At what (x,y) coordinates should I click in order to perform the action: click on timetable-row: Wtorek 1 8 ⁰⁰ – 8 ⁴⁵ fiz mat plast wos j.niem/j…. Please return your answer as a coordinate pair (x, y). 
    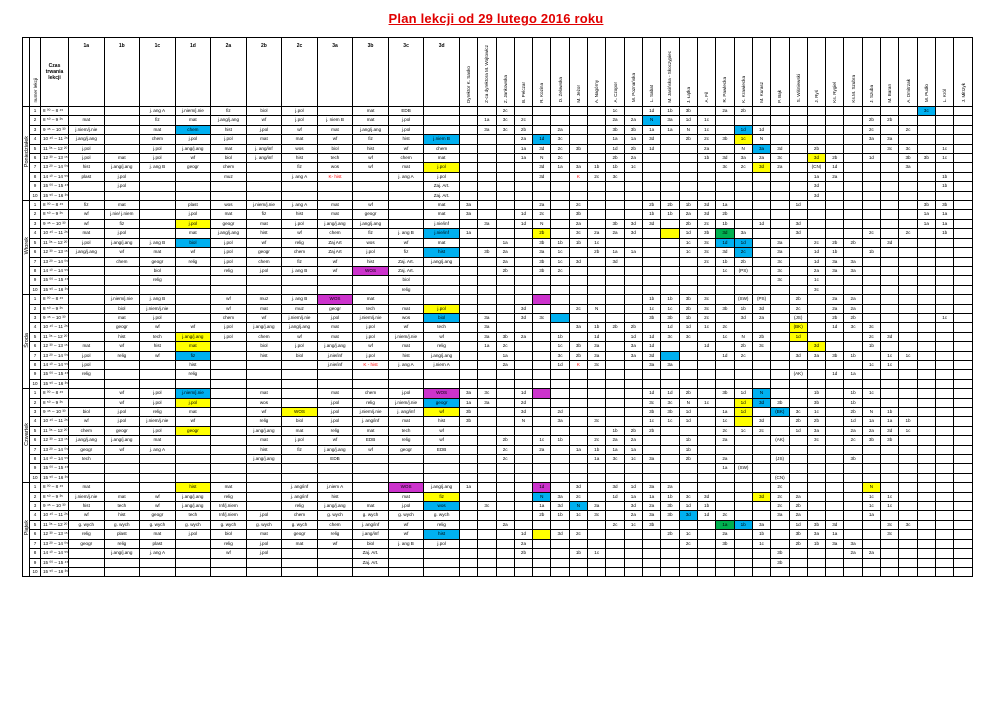
    Looking at the image, I should click on (497, 248).